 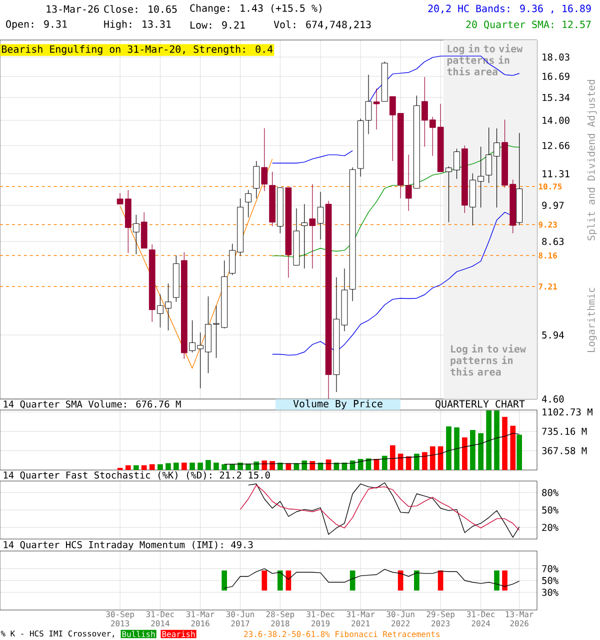 What do you see at coordinates (553, 399) in the screenshot?
I see `y-tick-label: 4.60` at bounding box center [553, 399].